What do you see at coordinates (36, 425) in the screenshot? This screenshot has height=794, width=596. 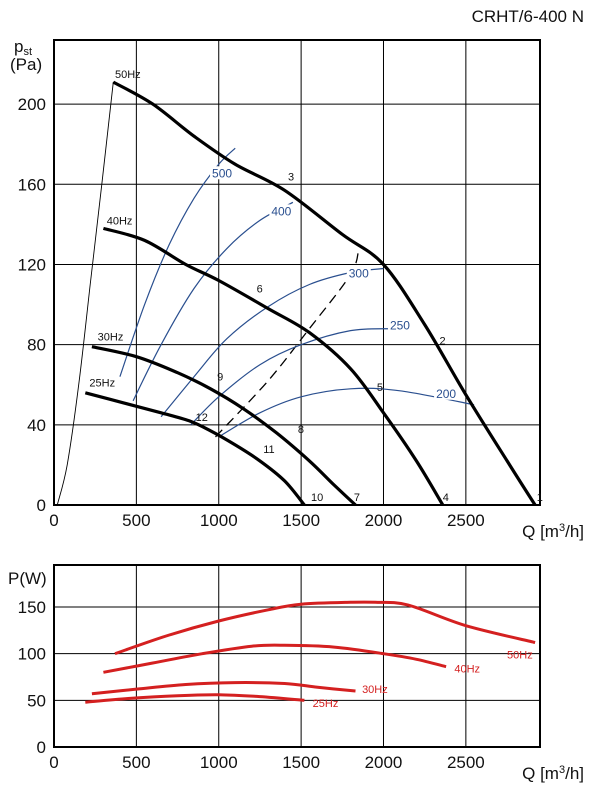 I see `y-tick-label: 40` at bounding box center [36, 425].